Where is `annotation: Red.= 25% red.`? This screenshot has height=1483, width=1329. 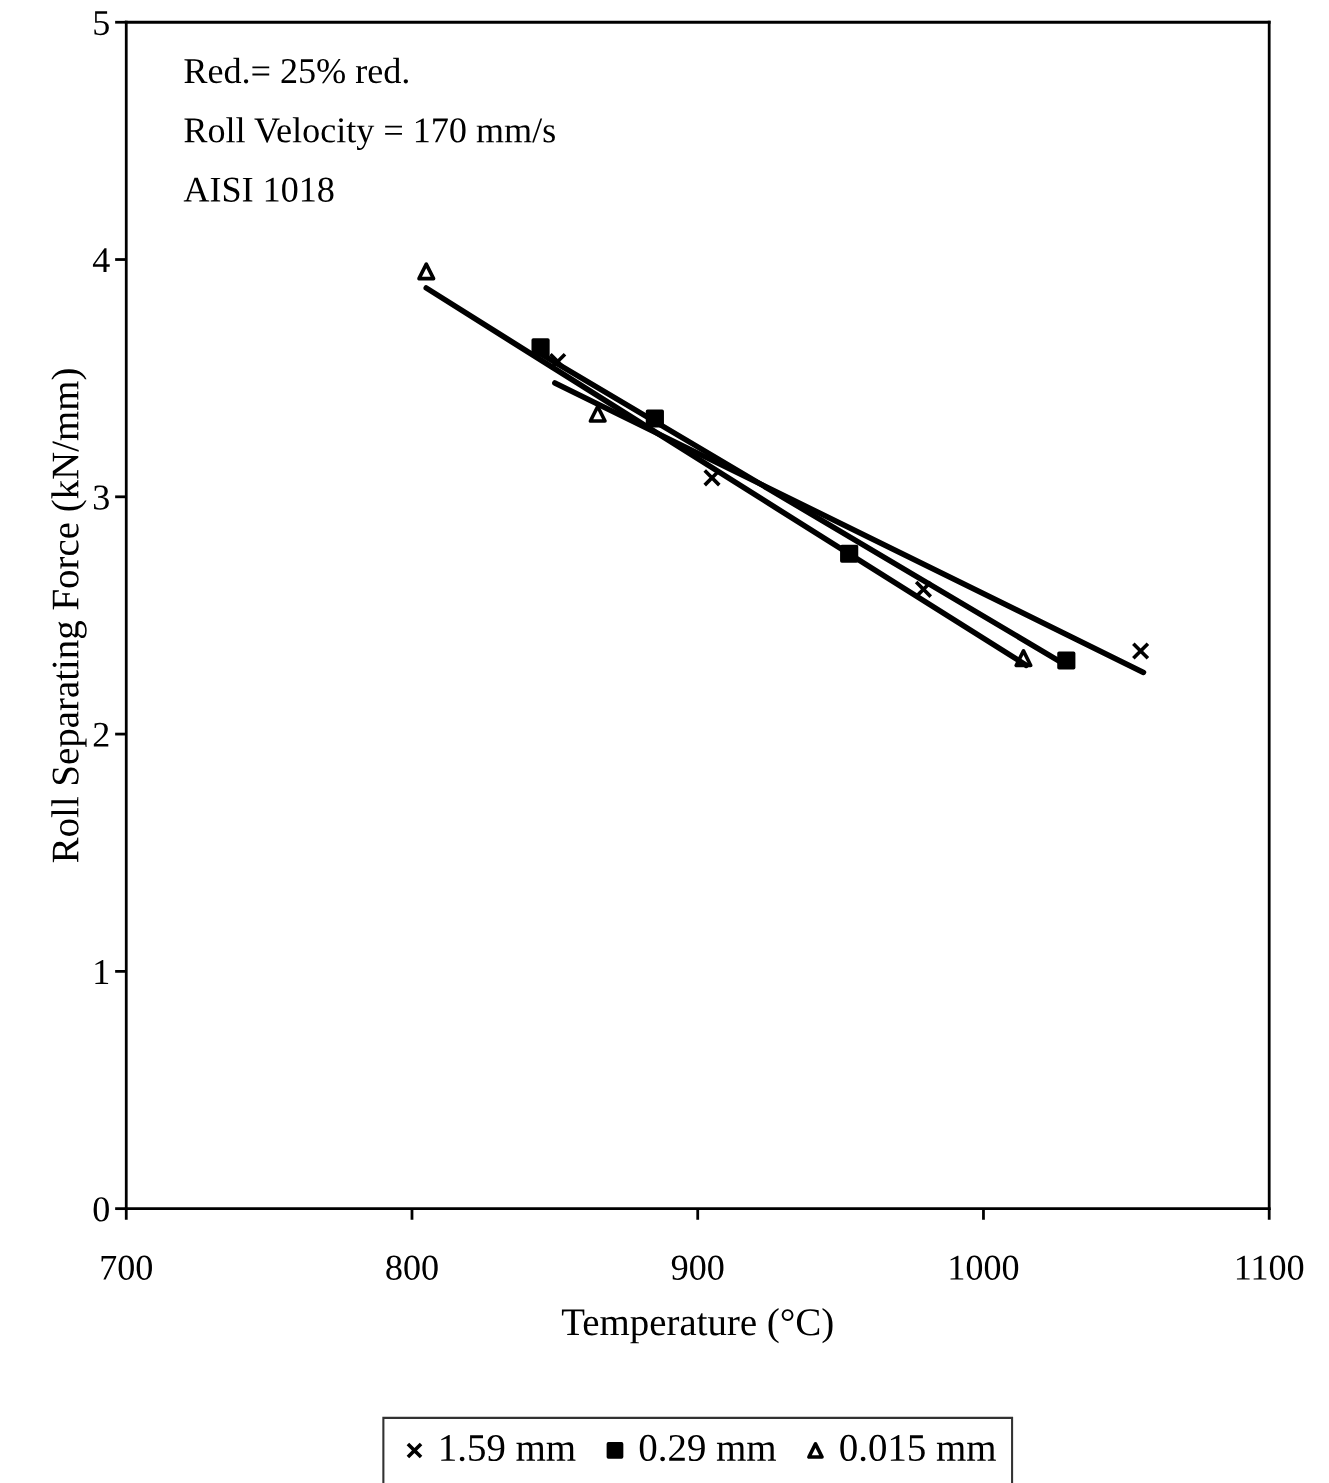
annotation: Red.= 25% red. is located at coordinates (296, 70).